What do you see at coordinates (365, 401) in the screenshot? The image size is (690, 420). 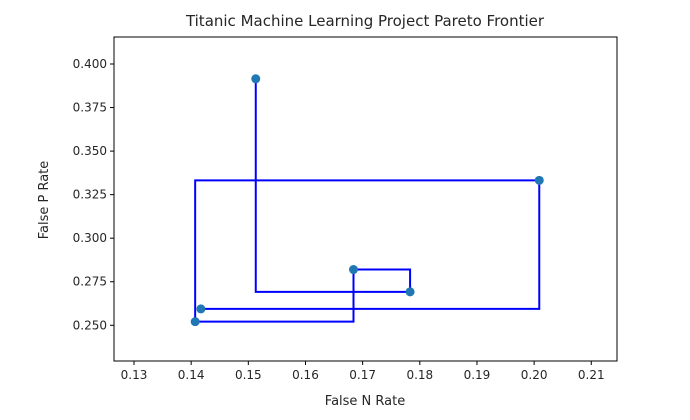 I see `x-axis-label: False N Rate` at bounding box center [365, 401].